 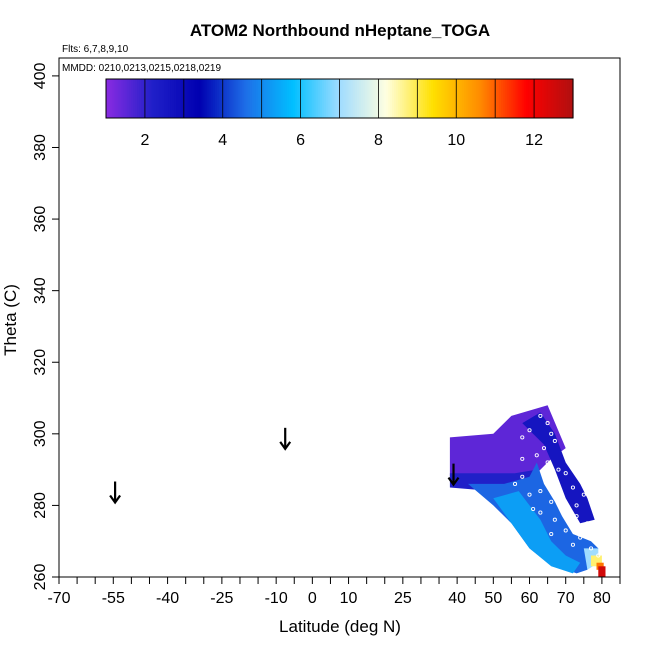 I want to click on y-tick-label: 380, so click(x=40, y=147).